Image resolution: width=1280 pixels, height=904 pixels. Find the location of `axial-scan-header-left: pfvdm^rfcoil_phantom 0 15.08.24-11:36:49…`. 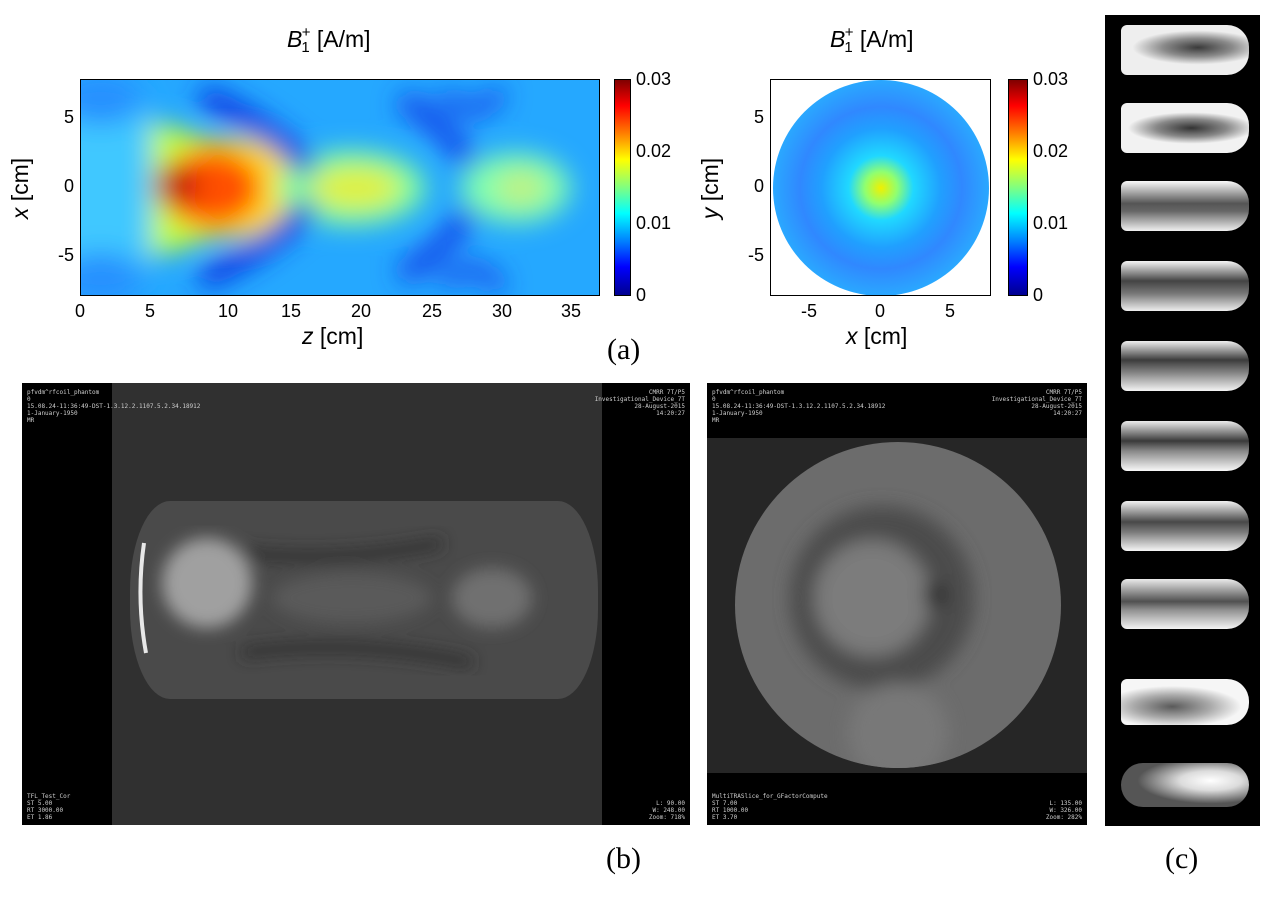

axial-scan-header-left: pfvdm^rfcoil_phantom 0 15.08.24-11:36:49… is located at coordinates (799, 406).